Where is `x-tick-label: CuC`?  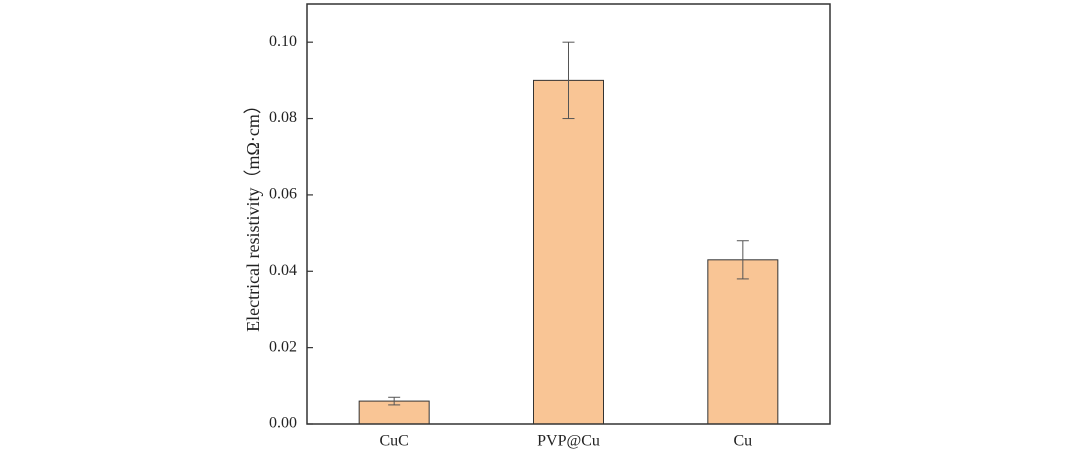
x-tick-label: CuC is located at coordinates (393, 441).